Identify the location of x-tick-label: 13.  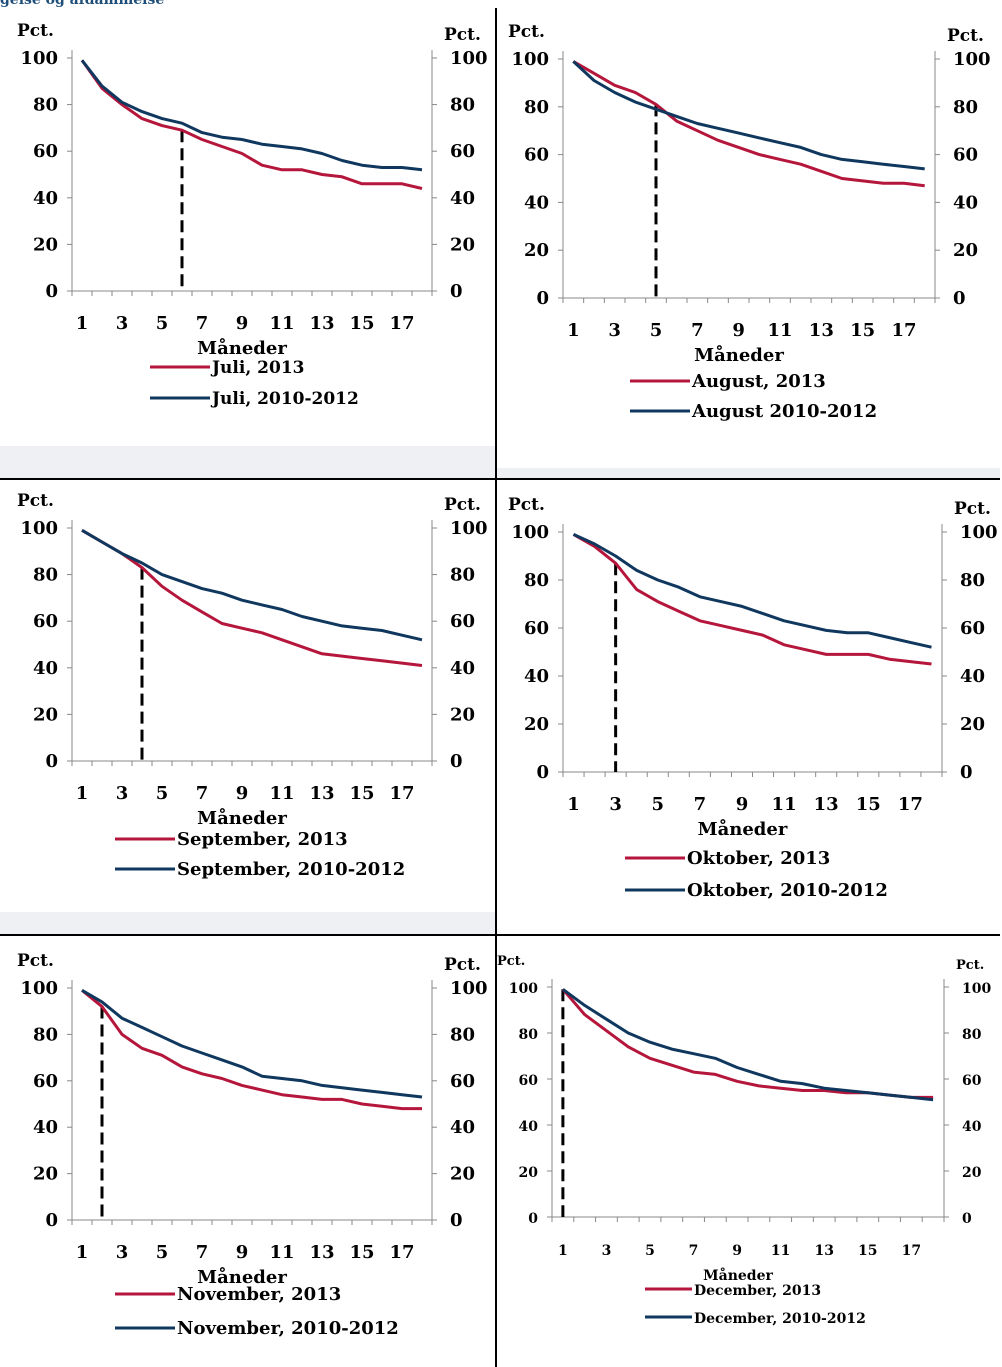
(321, 793).